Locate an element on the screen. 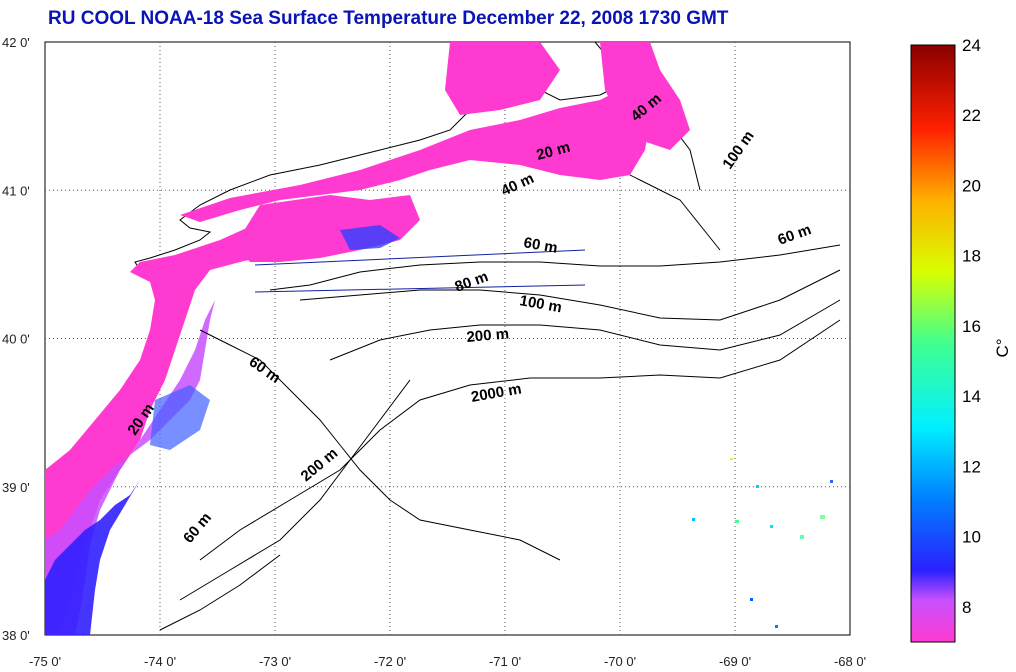  colorbar-tick-label: 8 is located at coordinates (966, 607).